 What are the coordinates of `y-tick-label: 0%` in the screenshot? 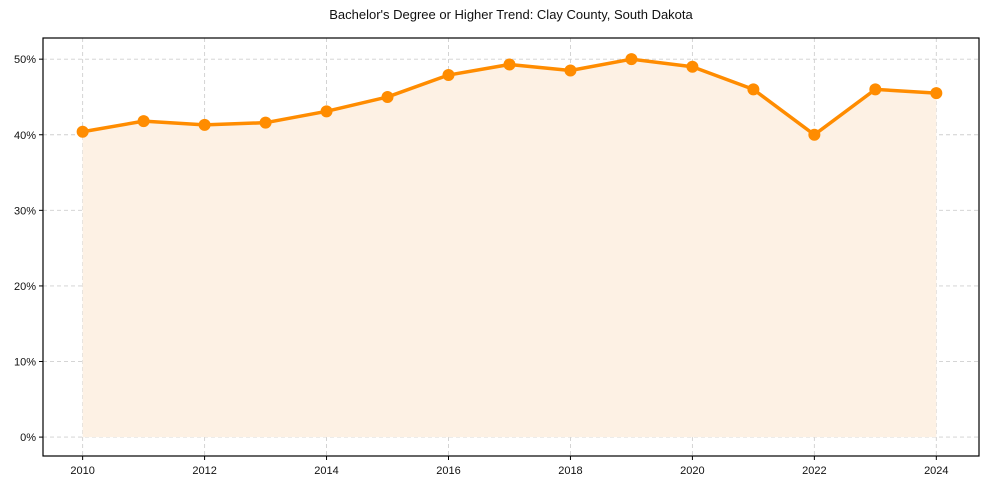 It's located at (28, 438).